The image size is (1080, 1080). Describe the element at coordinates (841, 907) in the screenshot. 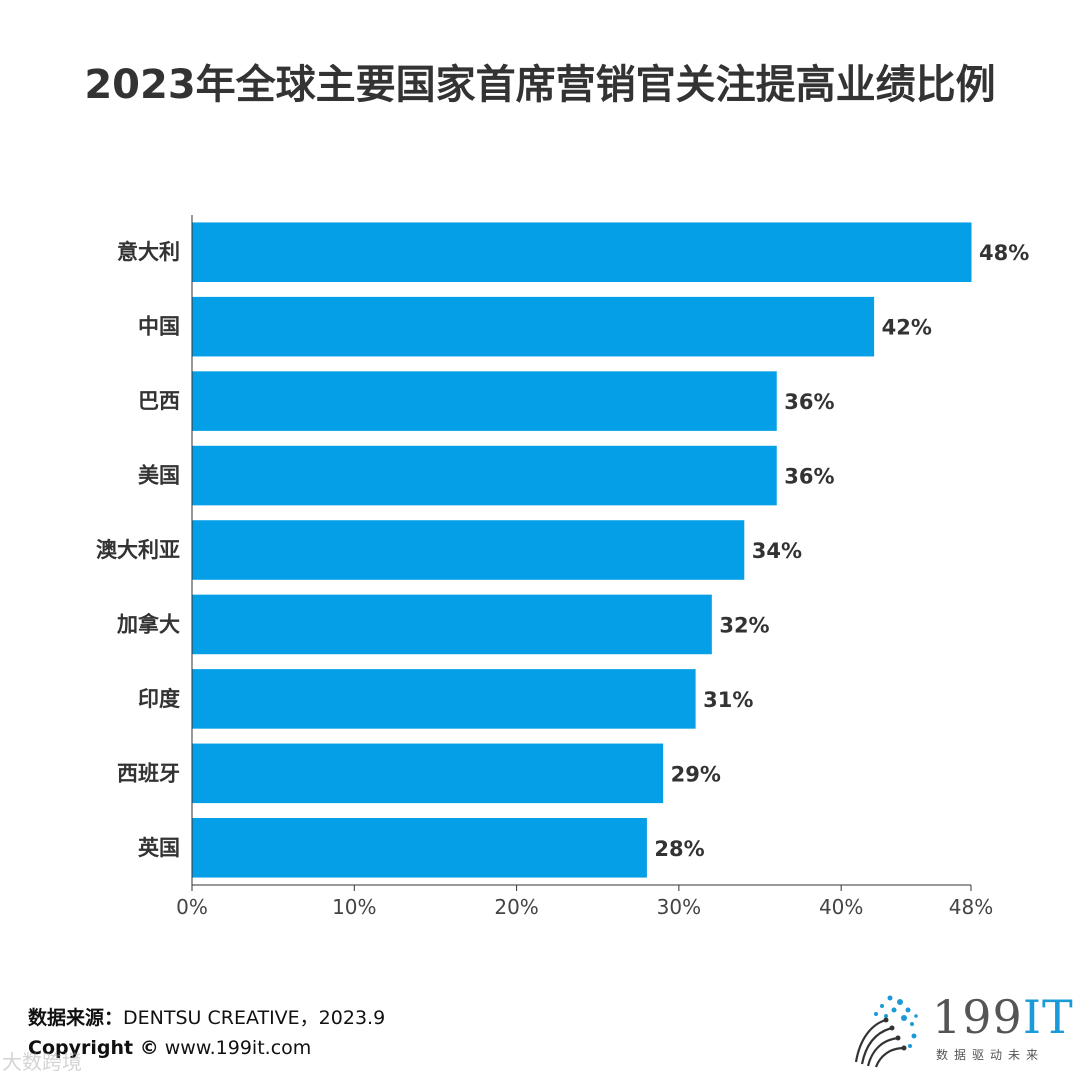

I see `x-tick-label-4: 40%` at that location.